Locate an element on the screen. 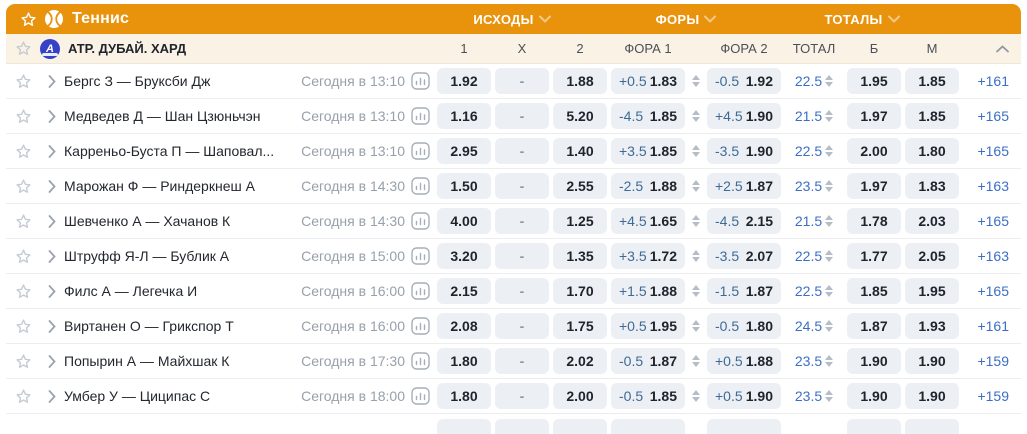  odds-w1: 1.16 is located at coordinates (464, 116).